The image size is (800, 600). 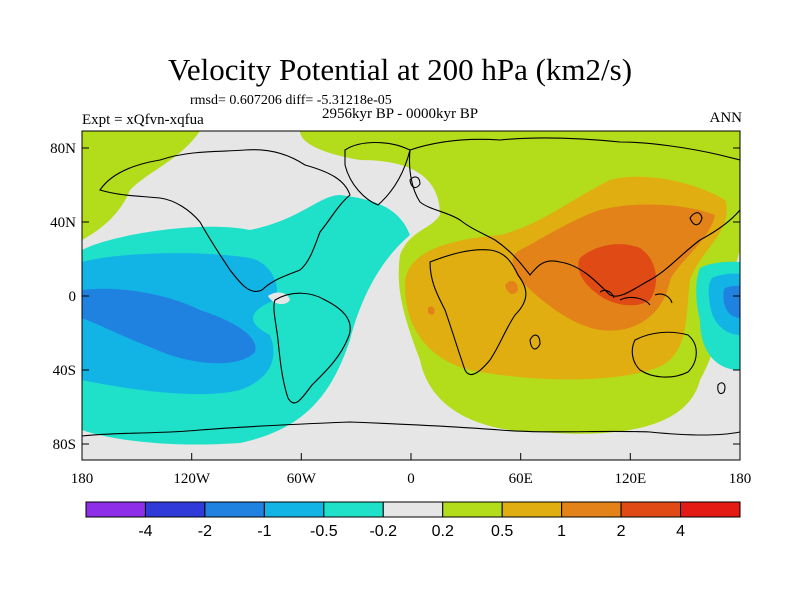 I want to click on lat-label: 80S, so click(x=64, y=445).